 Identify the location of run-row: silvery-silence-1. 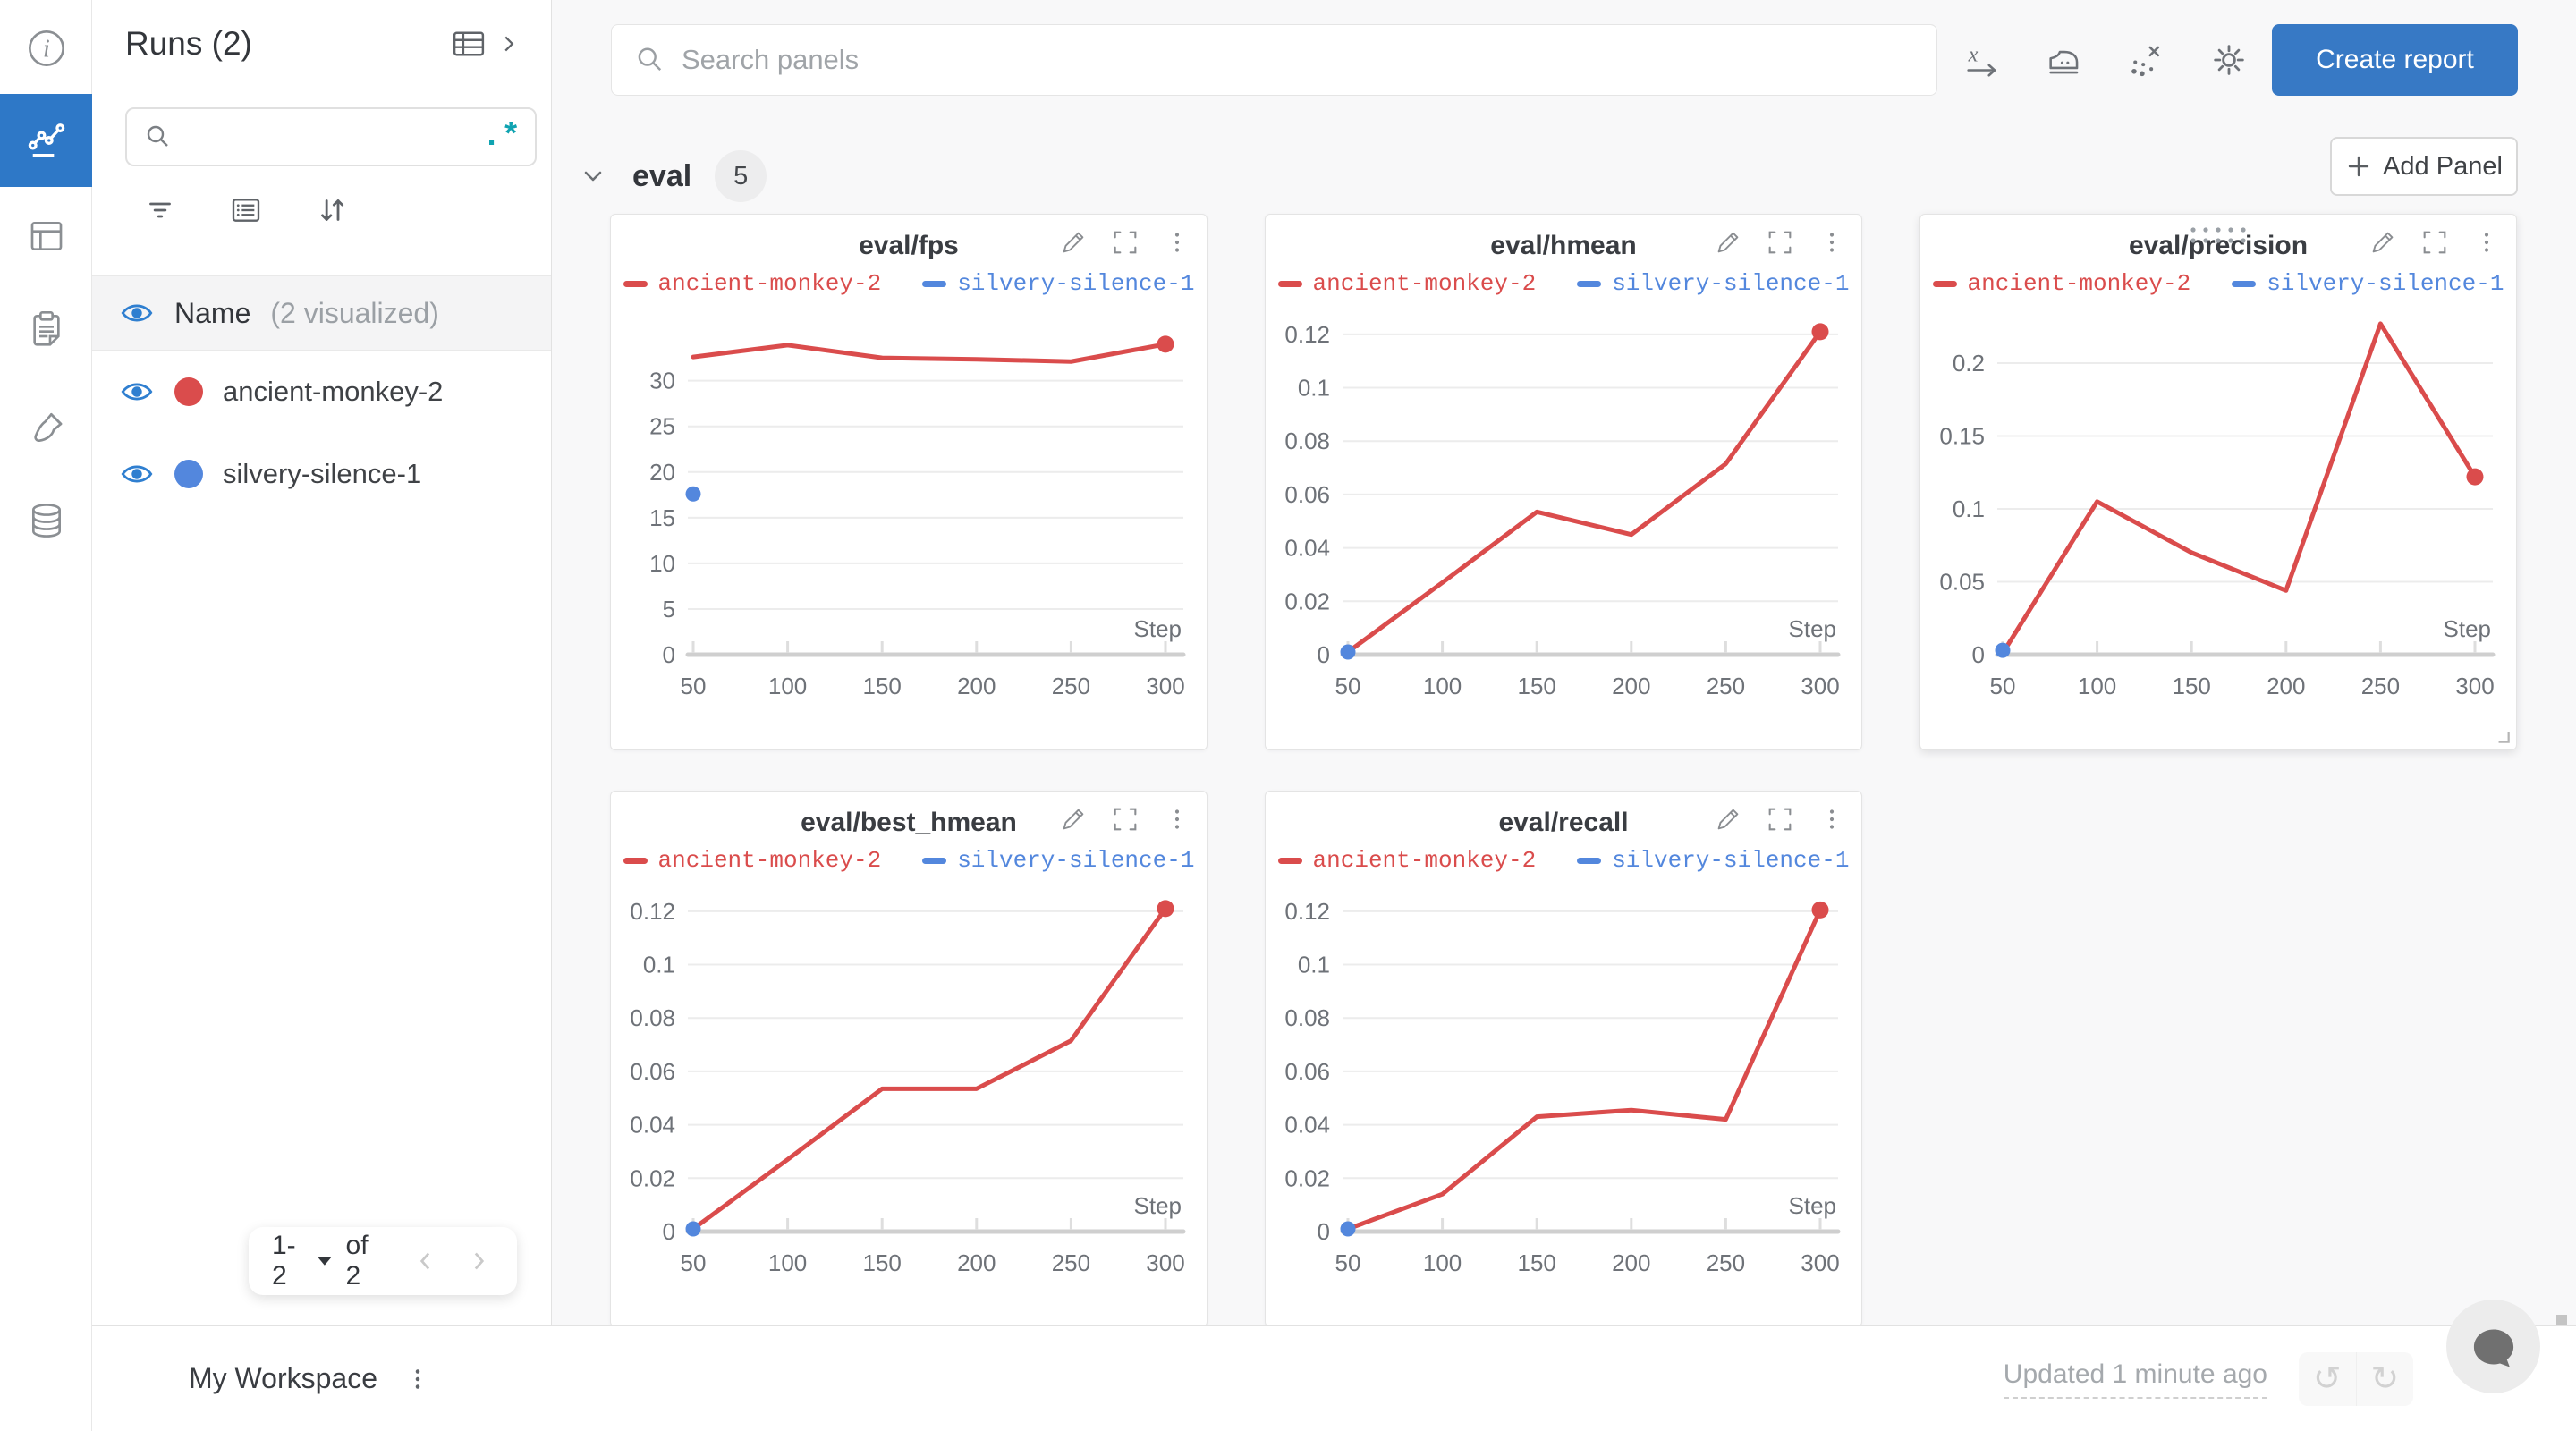
(321, 474).